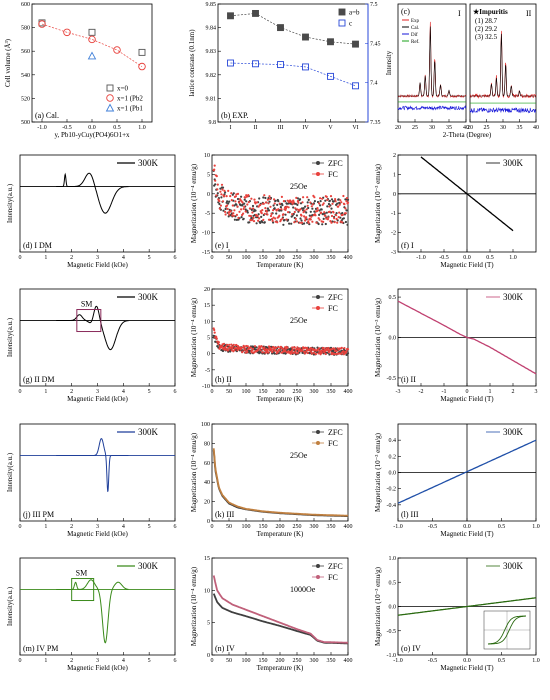 This screenshot has width=550, height=700. Describe the element at coordinates (405, 11) in the screenshot. I see `c-panel-label: (c)` at that location.